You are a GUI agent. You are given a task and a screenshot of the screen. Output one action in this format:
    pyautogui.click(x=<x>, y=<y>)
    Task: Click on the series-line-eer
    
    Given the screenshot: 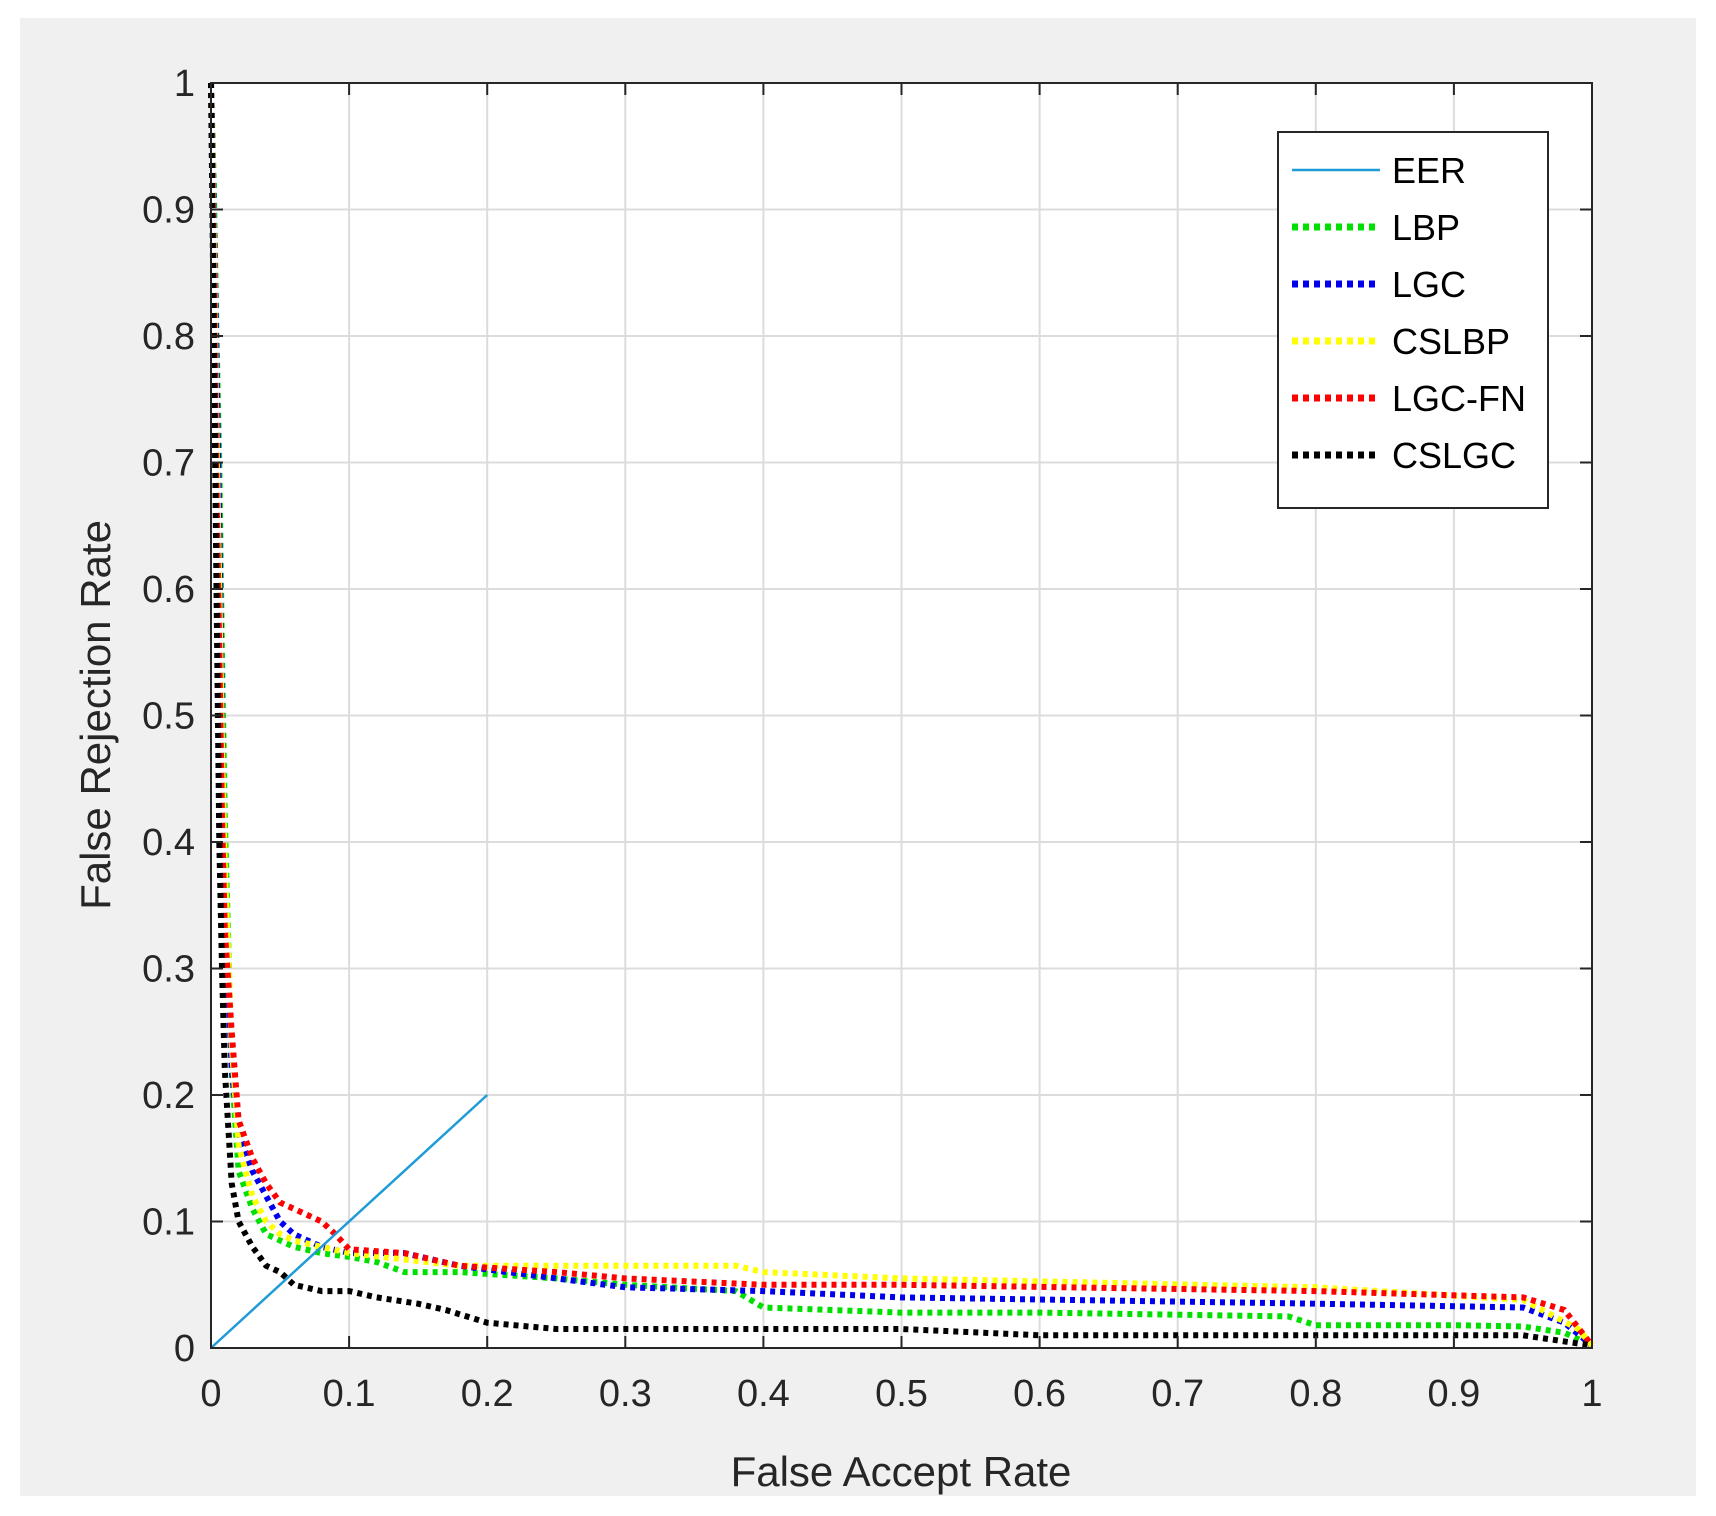 What is the action you would take?
    pyautogui.click(x=349, y=1221)
    